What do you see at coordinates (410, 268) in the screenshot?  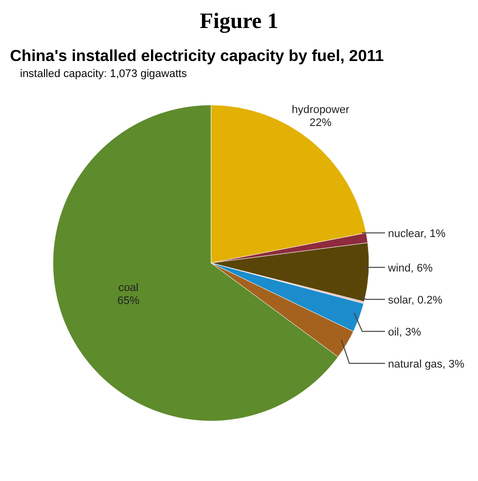 I see `slice-label: wind, 6%` at bounding box center [410, 268].